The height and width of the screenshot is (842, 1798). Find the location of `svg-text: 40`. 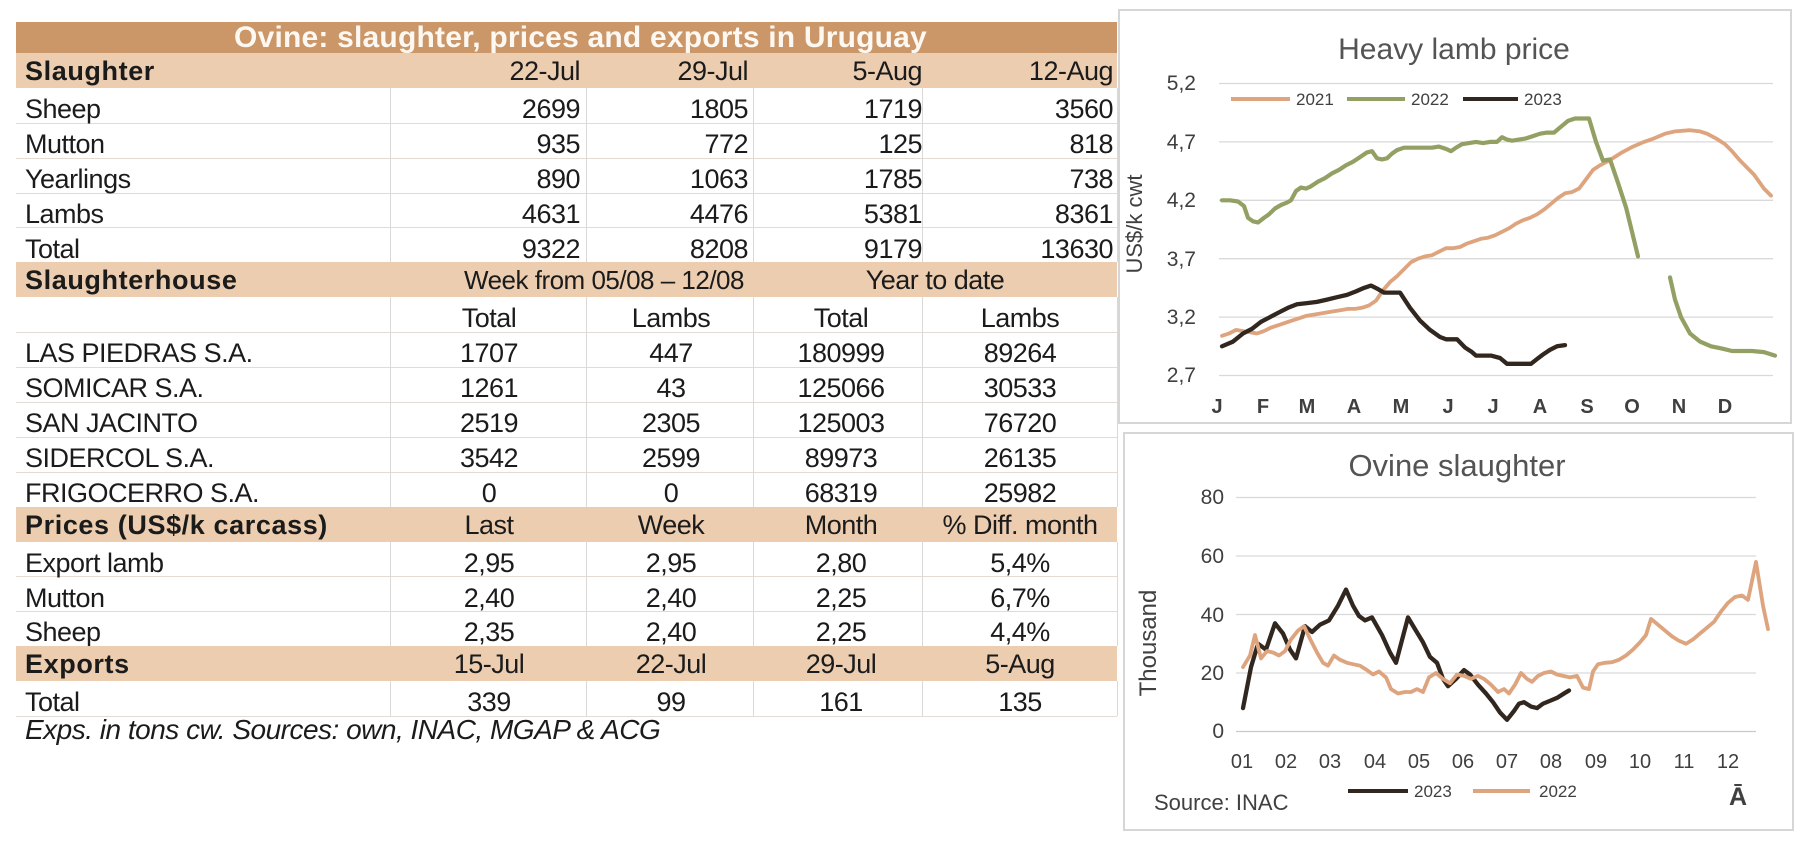

svg-text: 40 is located at coordinates (1212, 615).